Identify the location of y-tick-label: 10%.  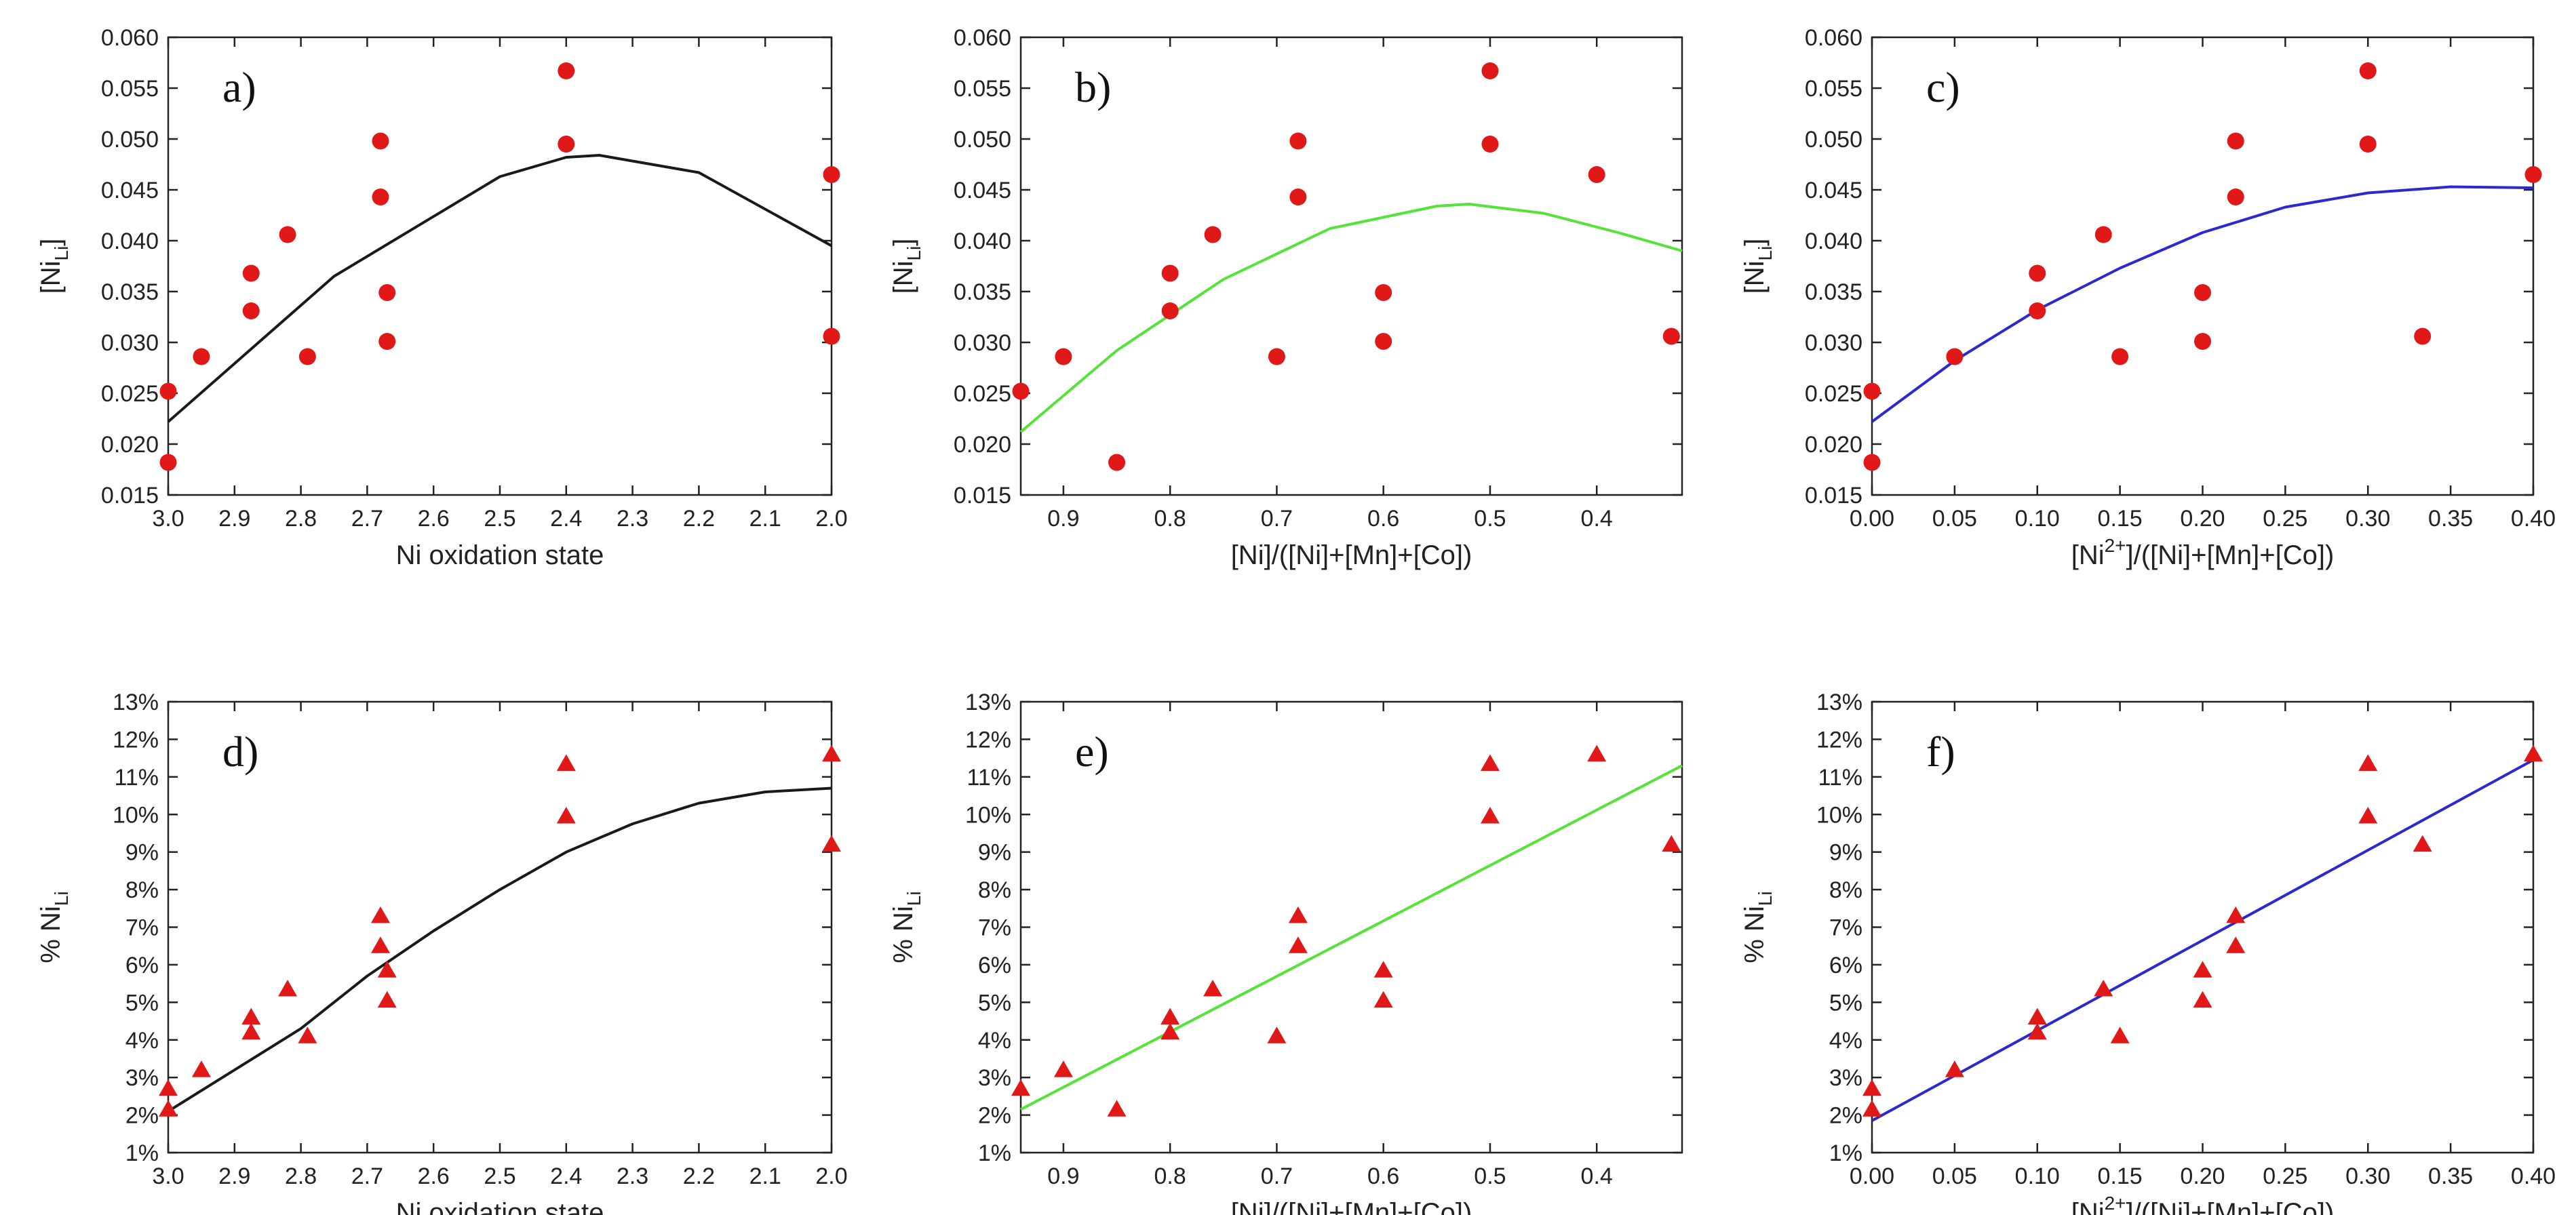
(136, 815).